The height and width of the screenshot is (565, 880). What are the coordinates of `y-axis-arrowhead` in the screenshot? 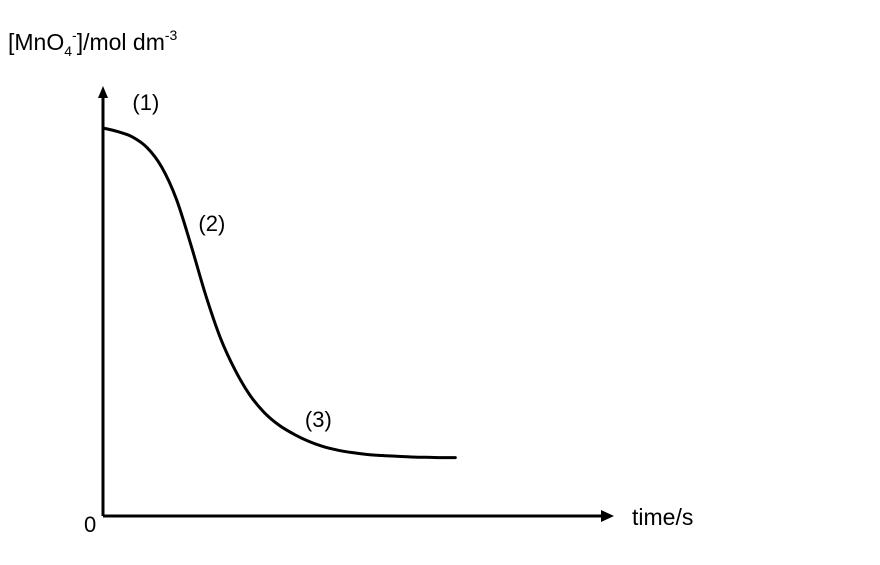 It's located at (103, 92).